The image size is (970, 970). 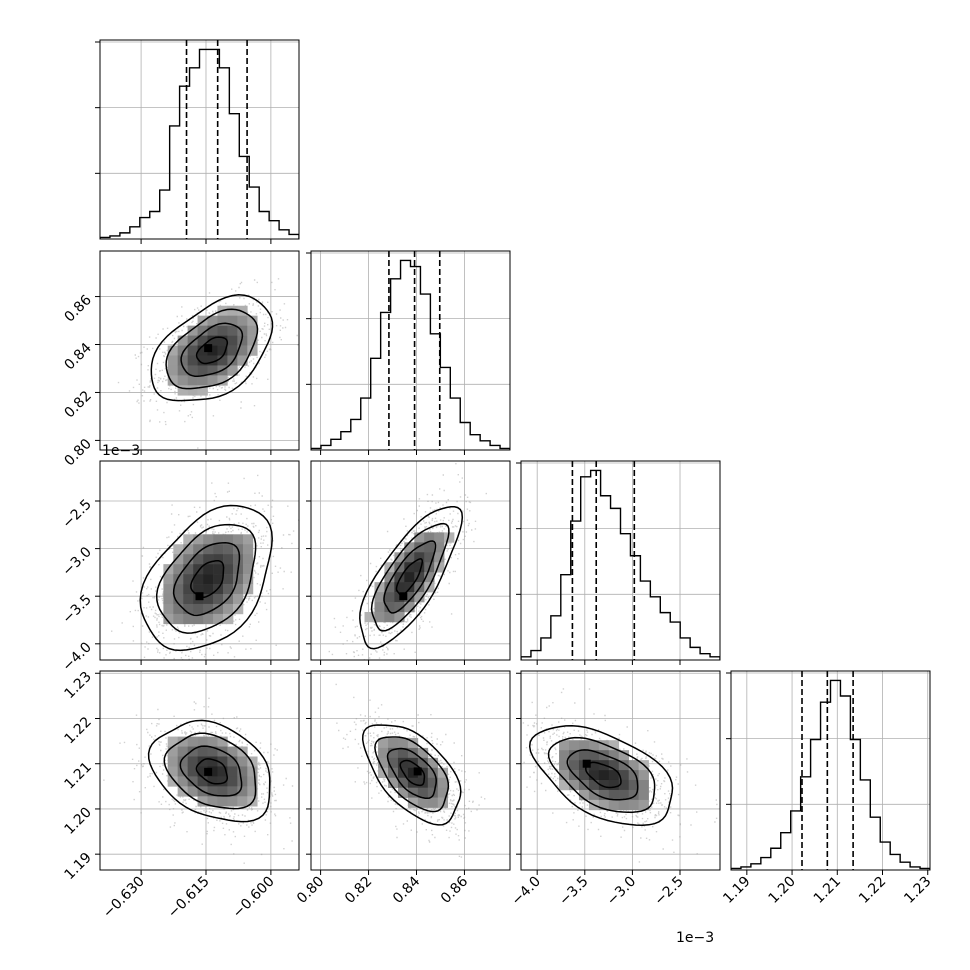 What do you see at coordinates (917, 890) in the screenshot?
I see `x-tick-label: 1.23` at bounding box center [917, 890].